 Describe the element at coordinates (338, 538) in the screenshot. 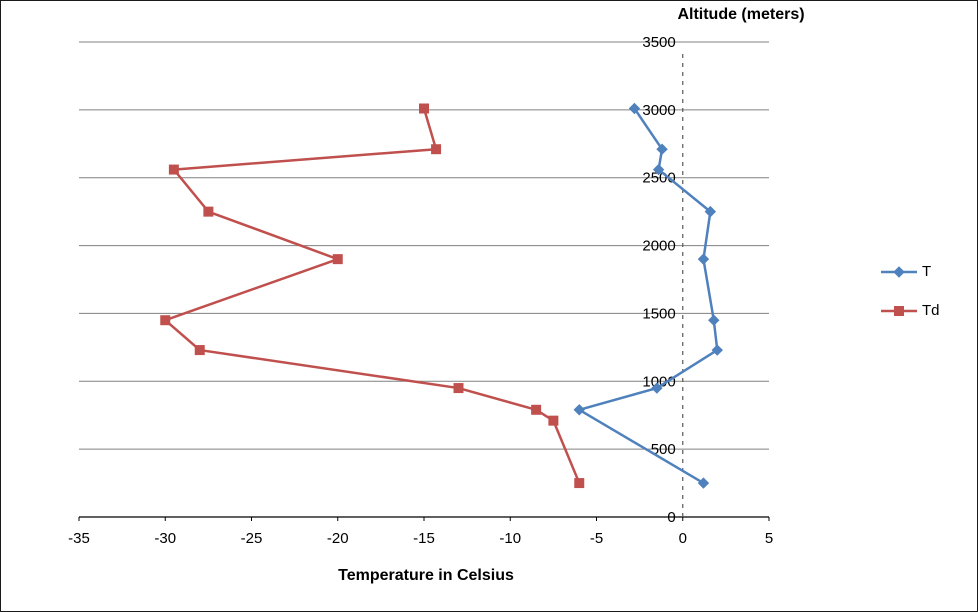

I see `x-tick-label--20: -20` at that location.